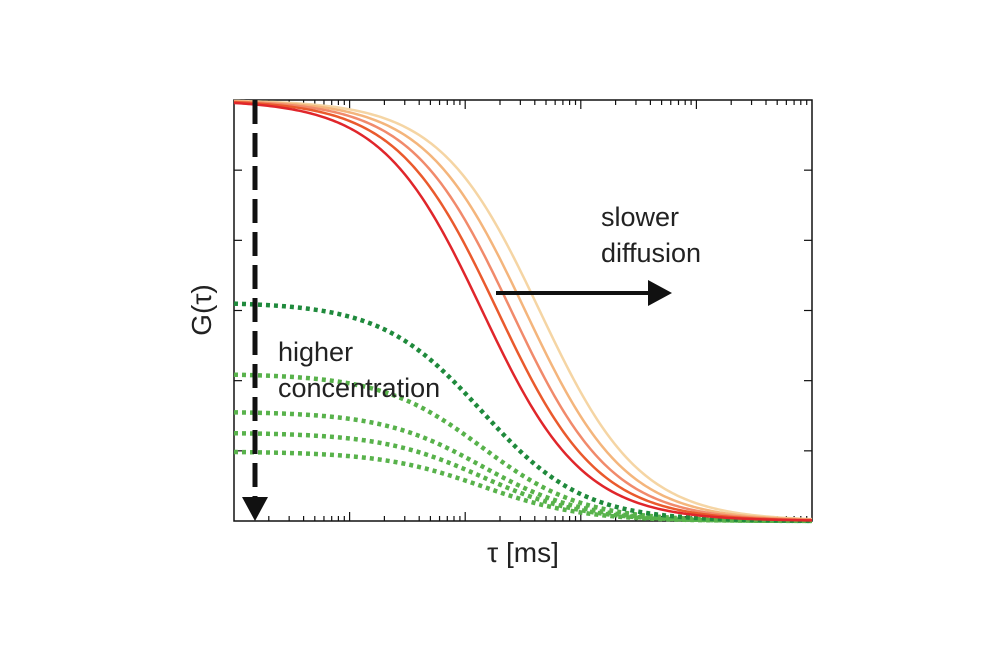  I want to click on concentration-arrow-head, so click(255, 509).